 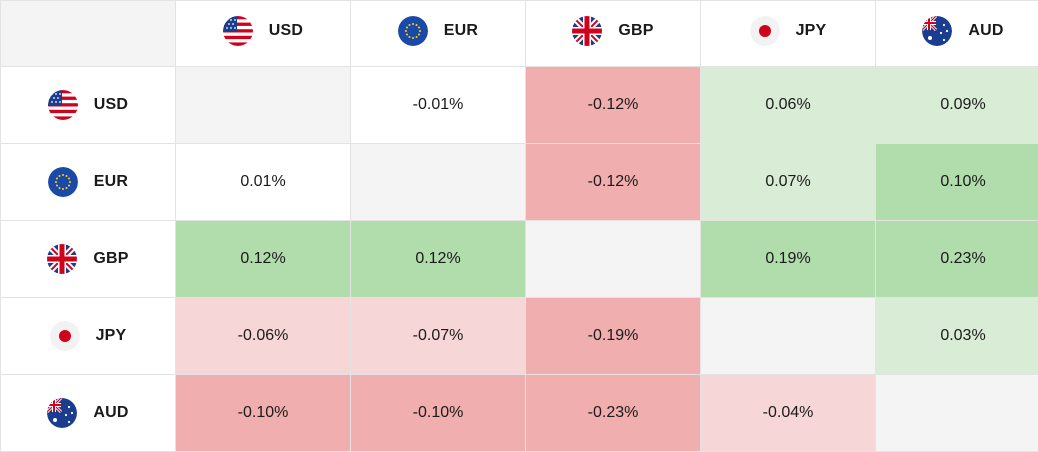 I want to click on corner-cell, so click(x=88, y=34).